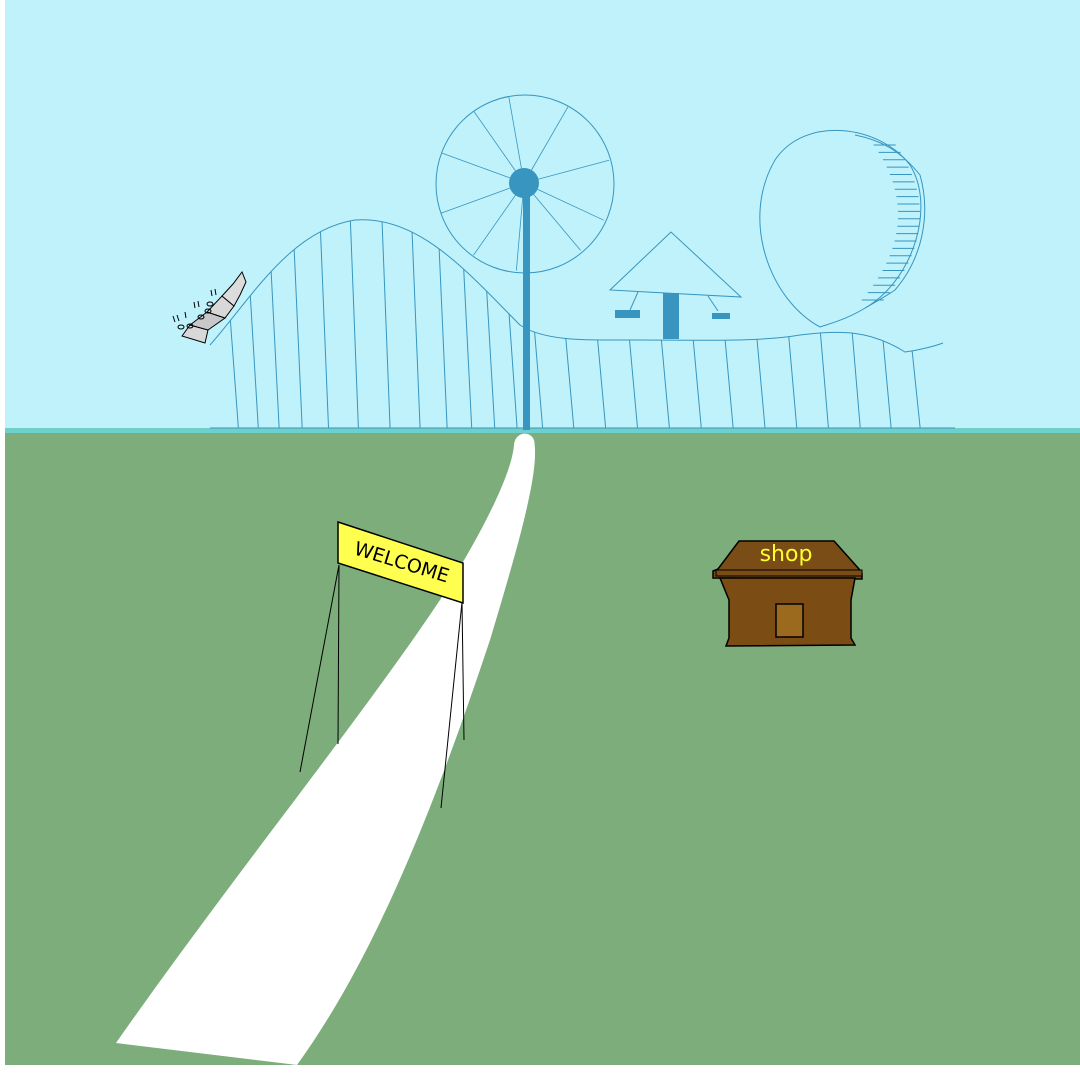 The height and width of the screenshot is (1080, 1080). Describe the element at coordinates (209, 307) in the screenshot. I see `coaster-car` at that location.